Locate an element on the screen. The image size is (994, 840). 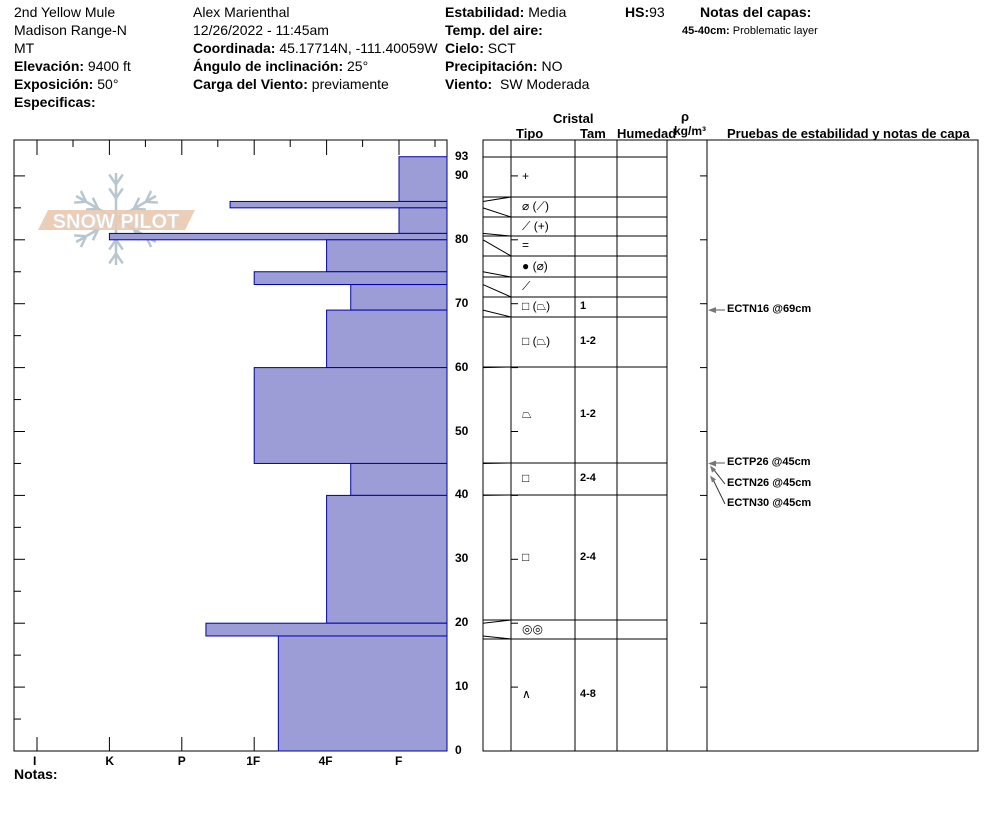
stability-test-label: ECTN30 @45cm is located at coordinates (769, 503).